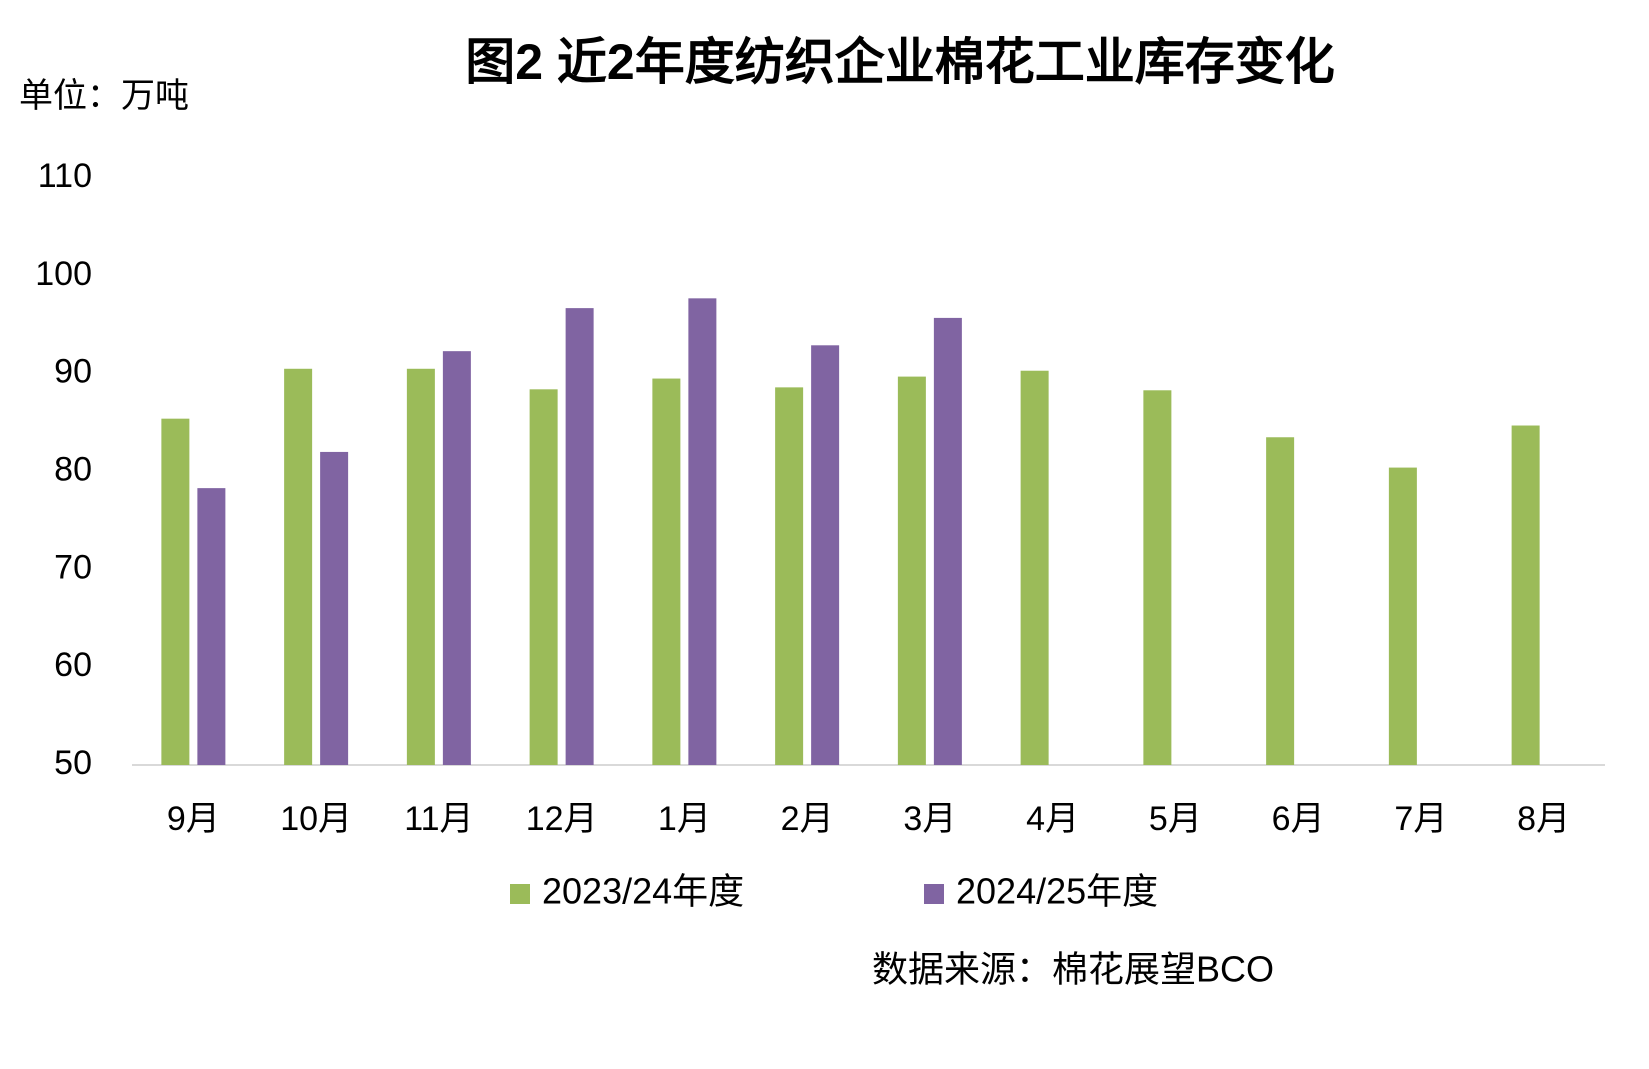 The width and height of the screenshot is (1649, 1069). Describe the element at coordinates (65, 176) in the screenshot. I see `y-tick-label: 110` at that location.